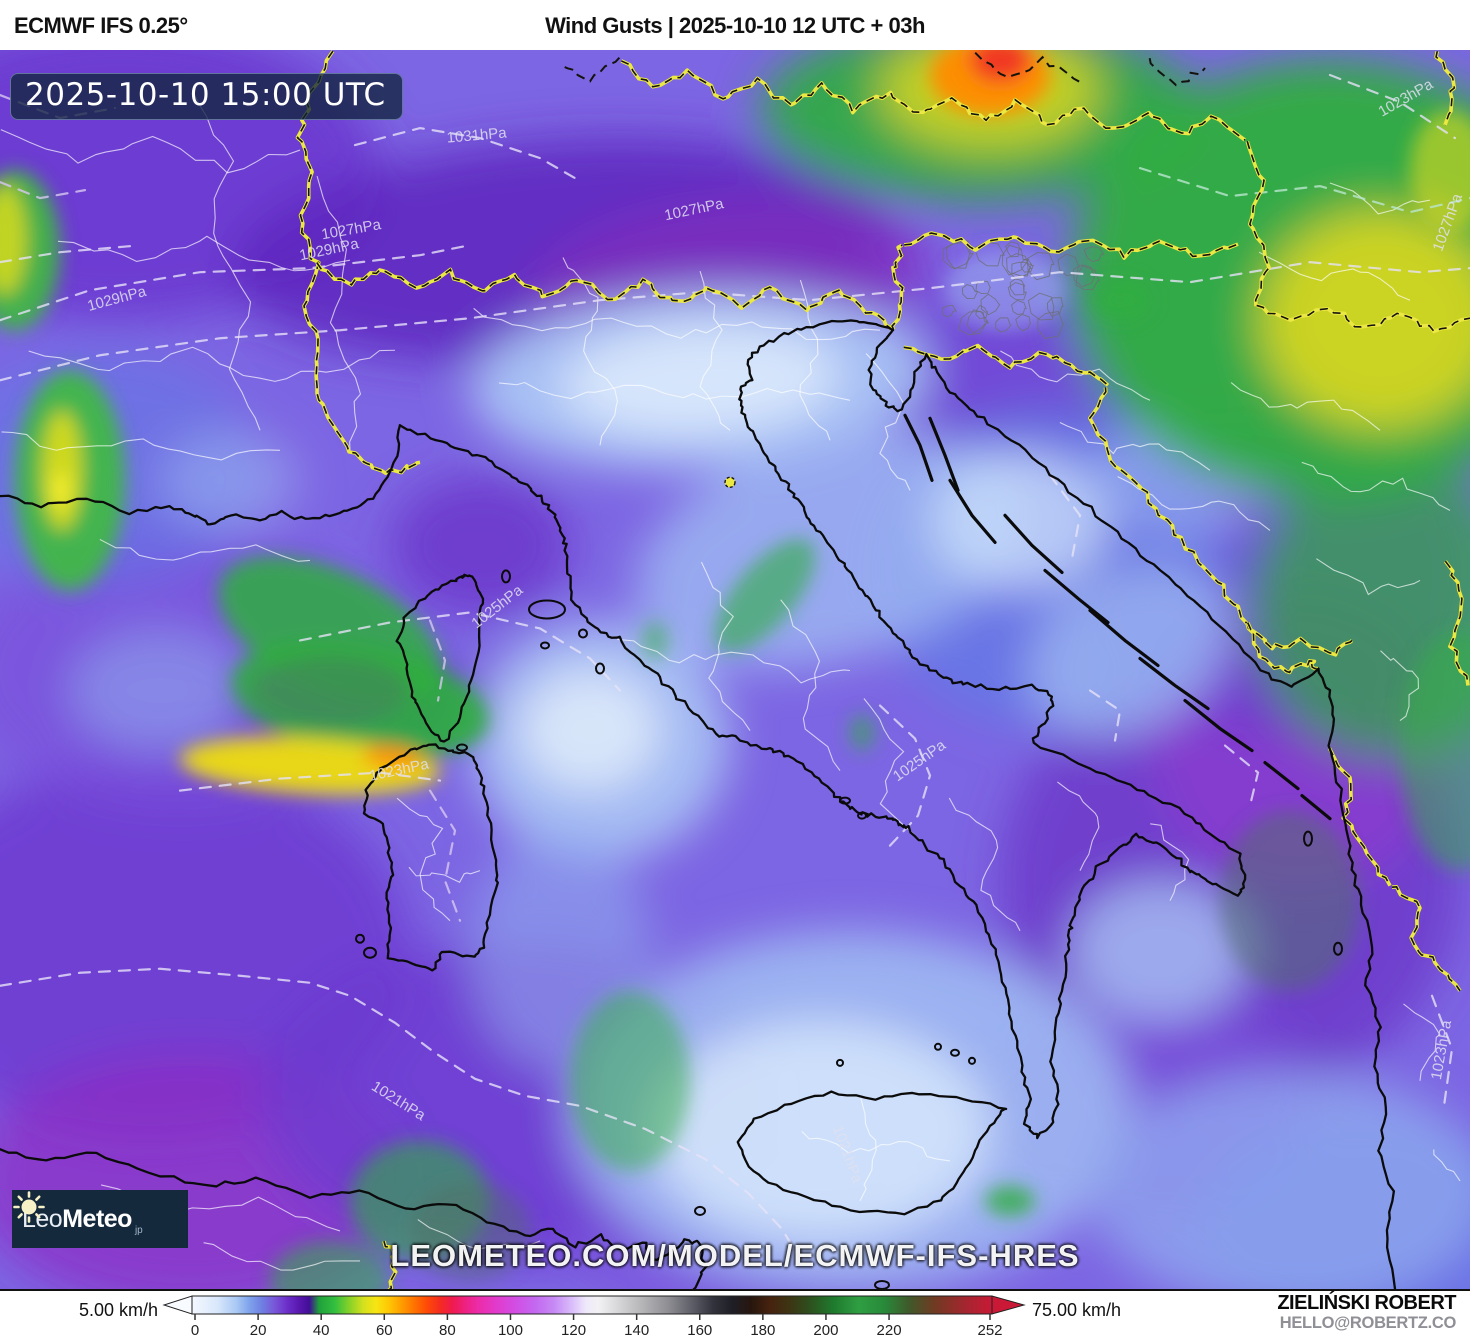  I want to click on legend-arrow-left, so click(177, 1305).